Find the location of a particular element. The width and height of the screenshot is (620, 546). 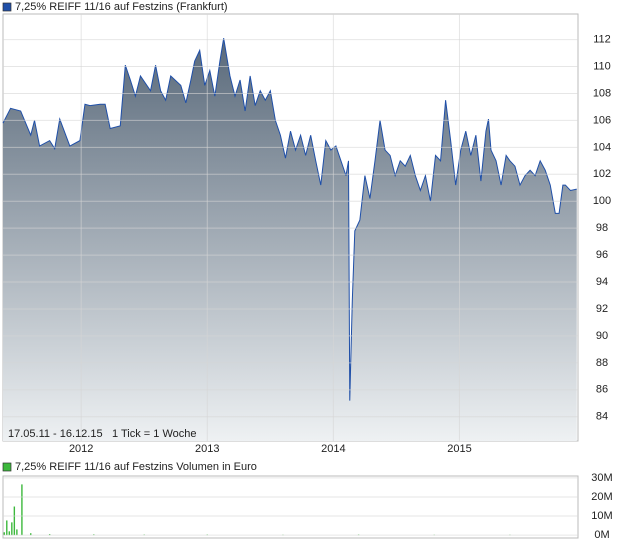

y-tick-label: 100 is located at coordinates (602, 201).